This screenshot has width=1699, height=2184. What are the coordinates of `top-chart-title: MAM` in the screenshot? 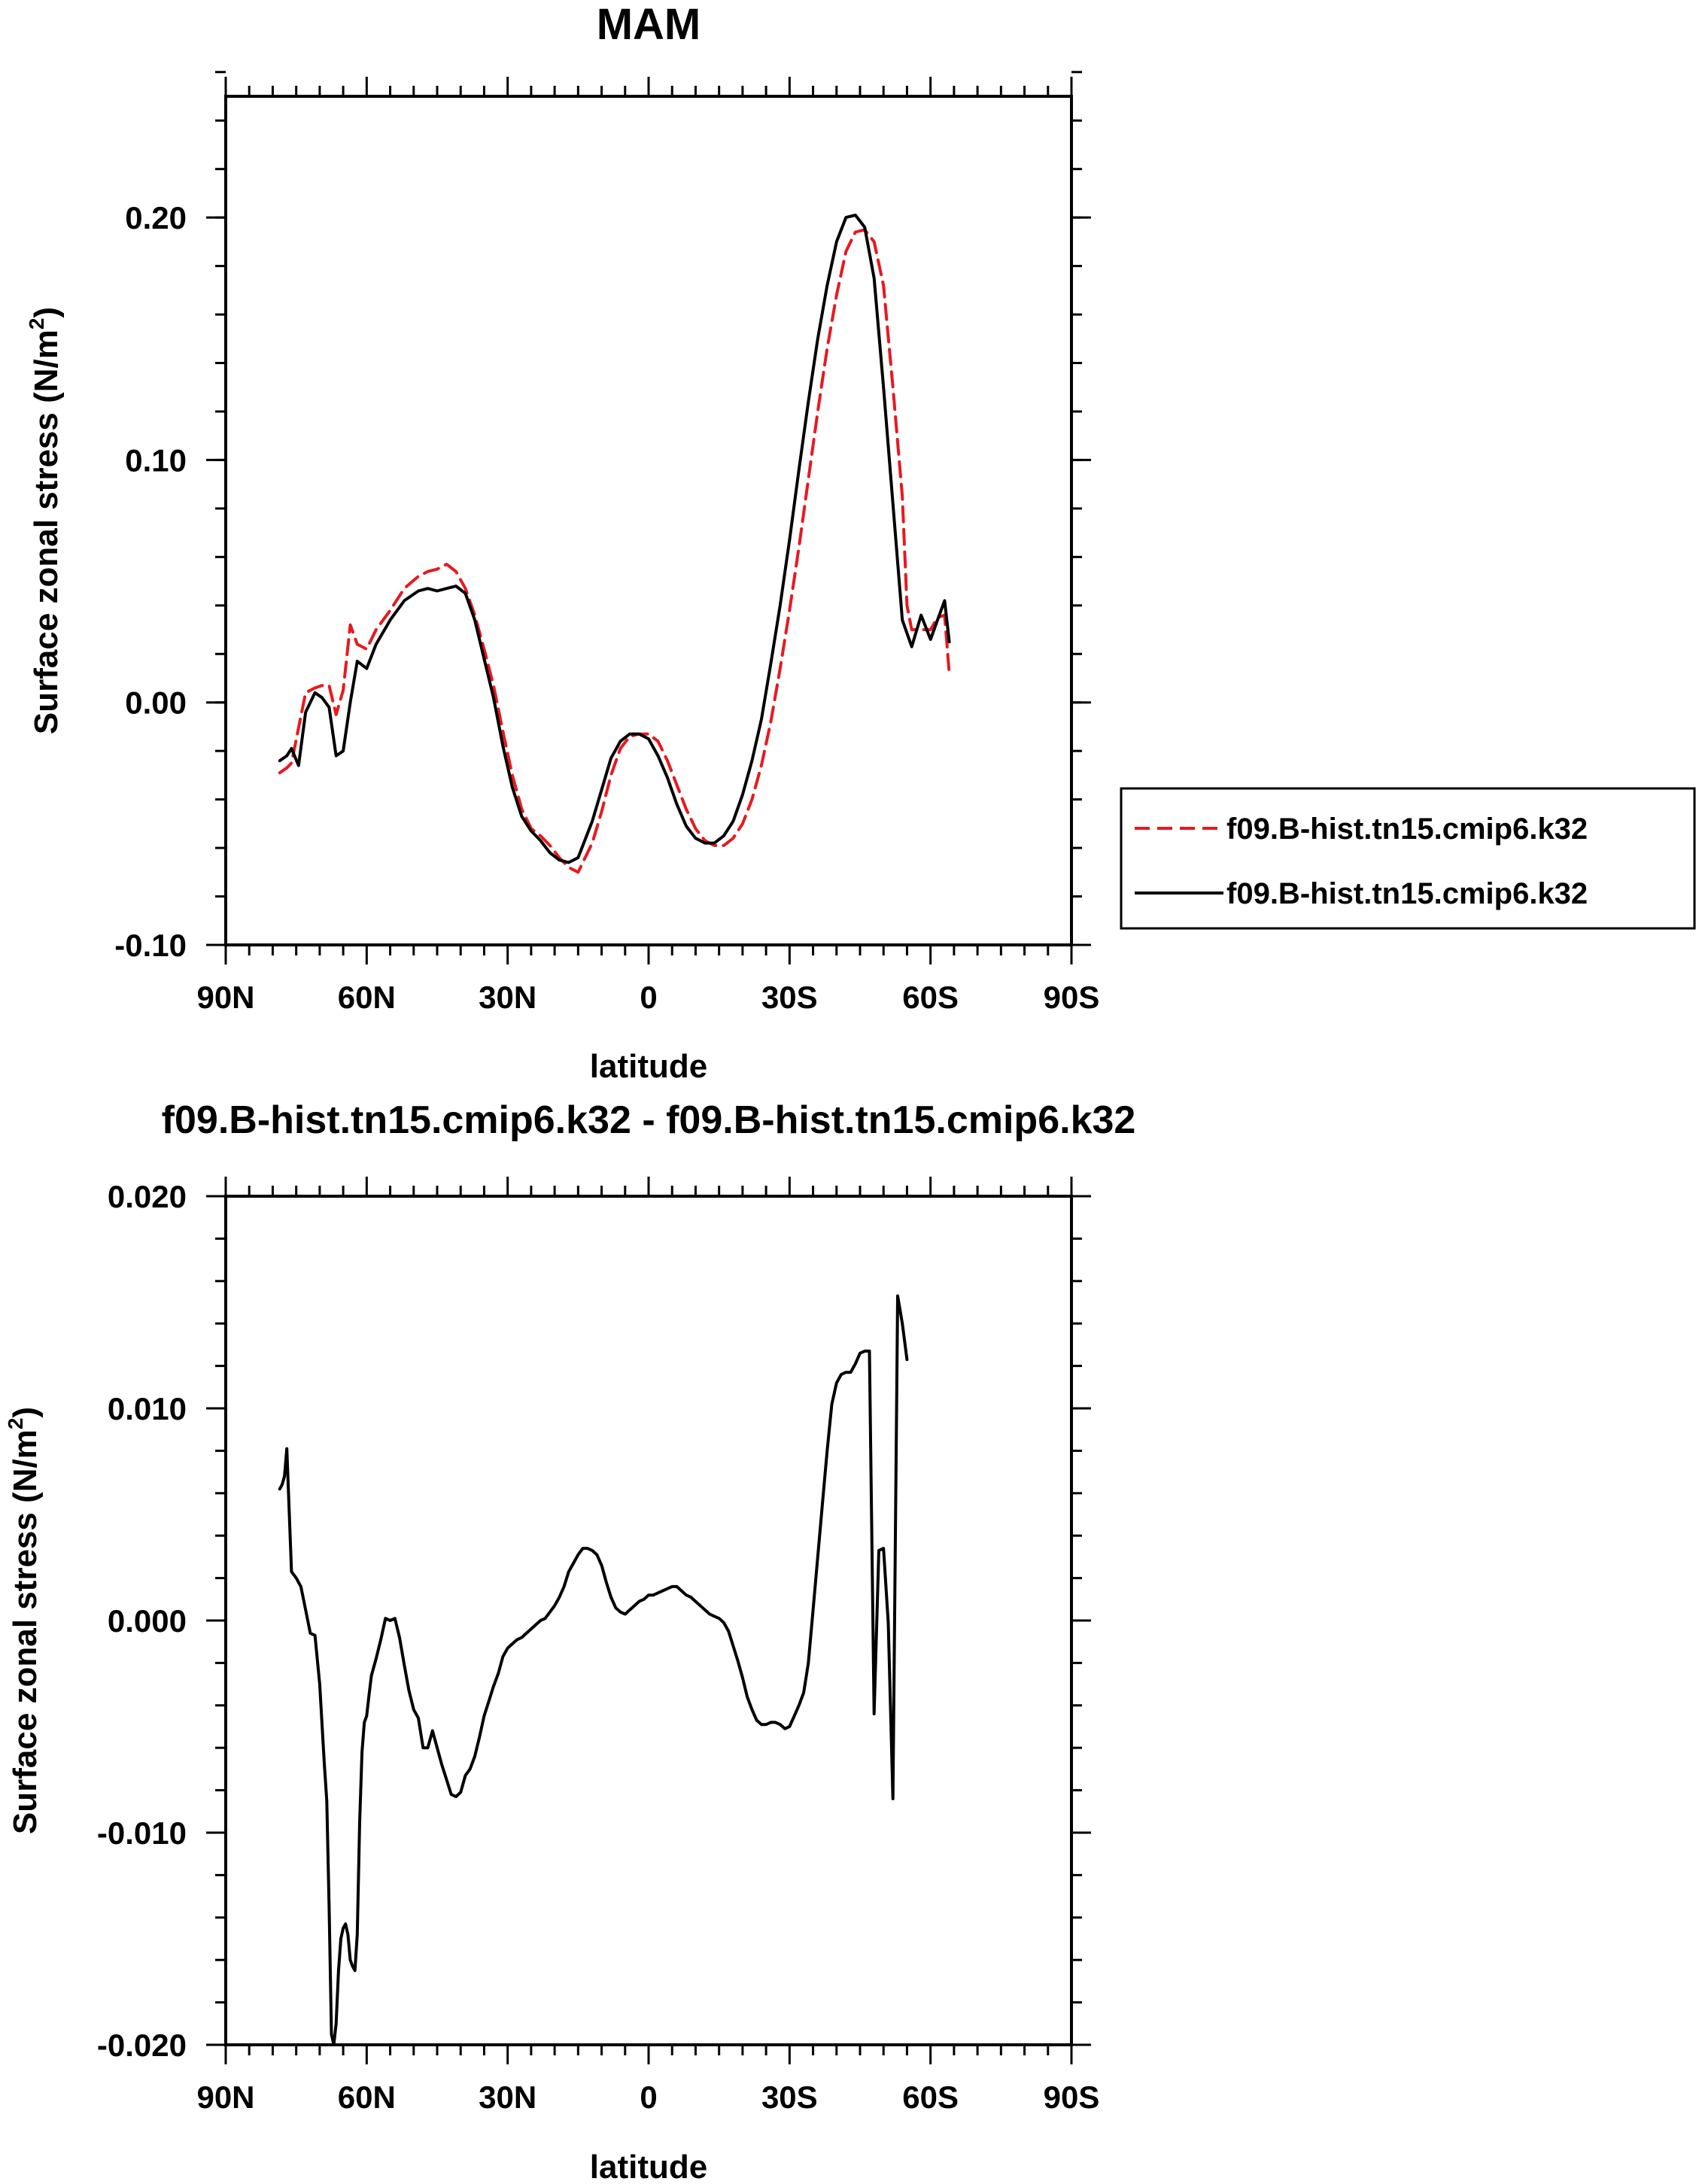 It's located at (649, 24).